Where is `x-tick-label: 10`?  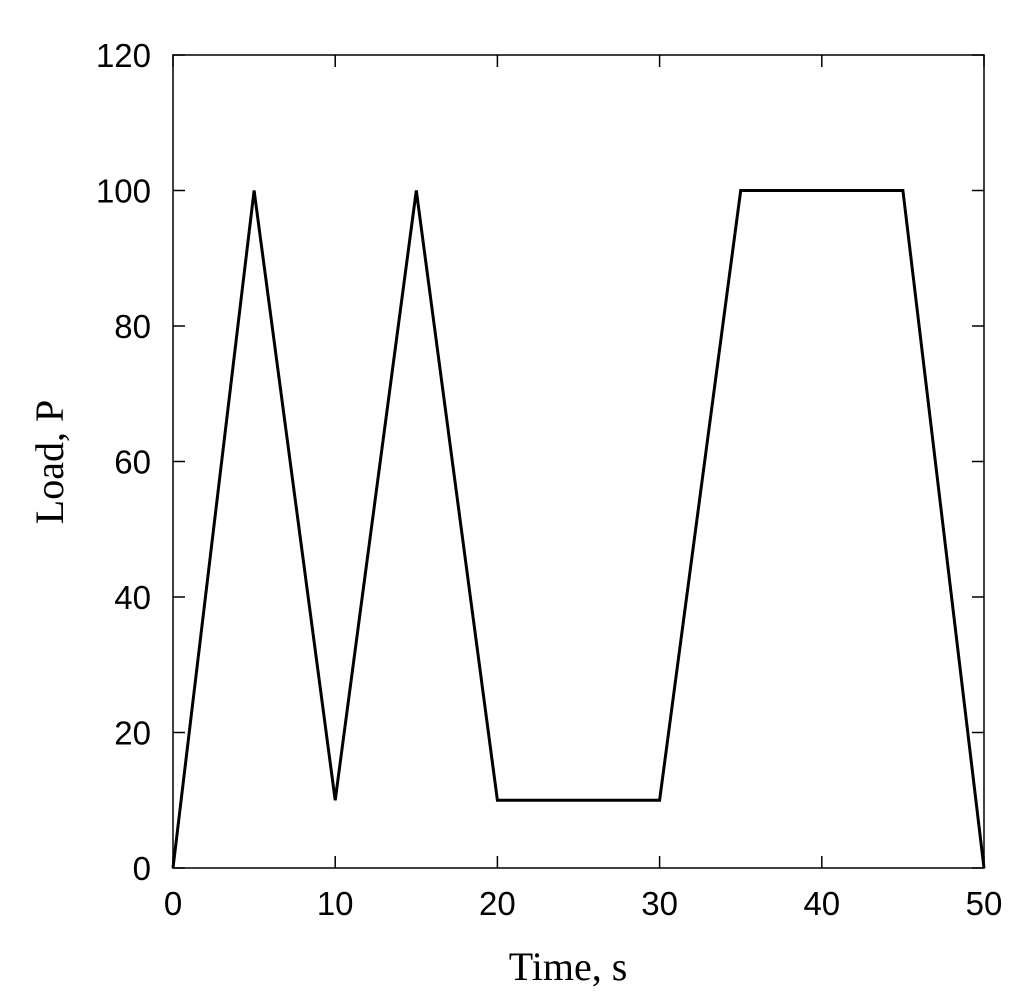 x-tick-label: 10 is located at coordinates (335, 903).